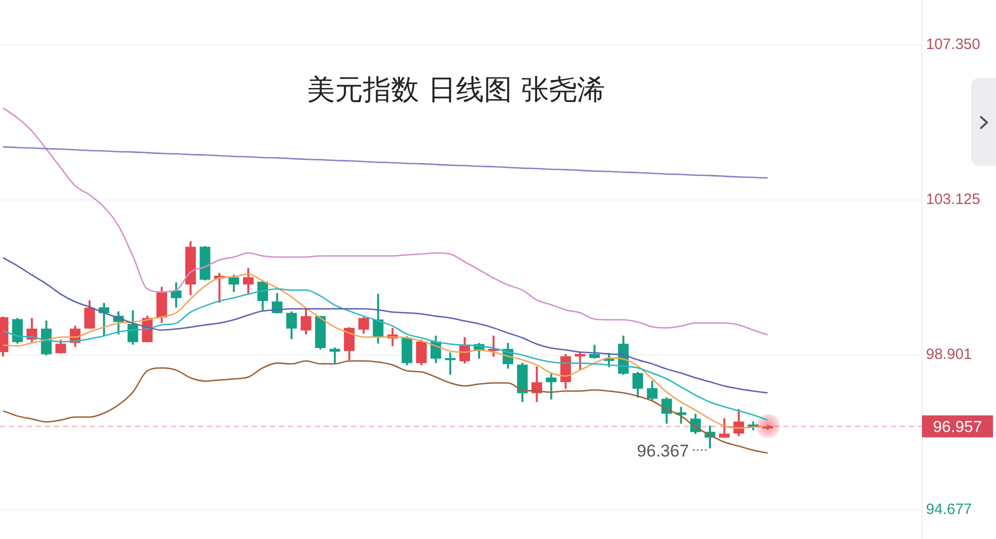 The width and height of the screenshot is (996, 539). Describe the element at coordinates (662, 451) in the screenshot. I see `annotation: 96.367` at that location.